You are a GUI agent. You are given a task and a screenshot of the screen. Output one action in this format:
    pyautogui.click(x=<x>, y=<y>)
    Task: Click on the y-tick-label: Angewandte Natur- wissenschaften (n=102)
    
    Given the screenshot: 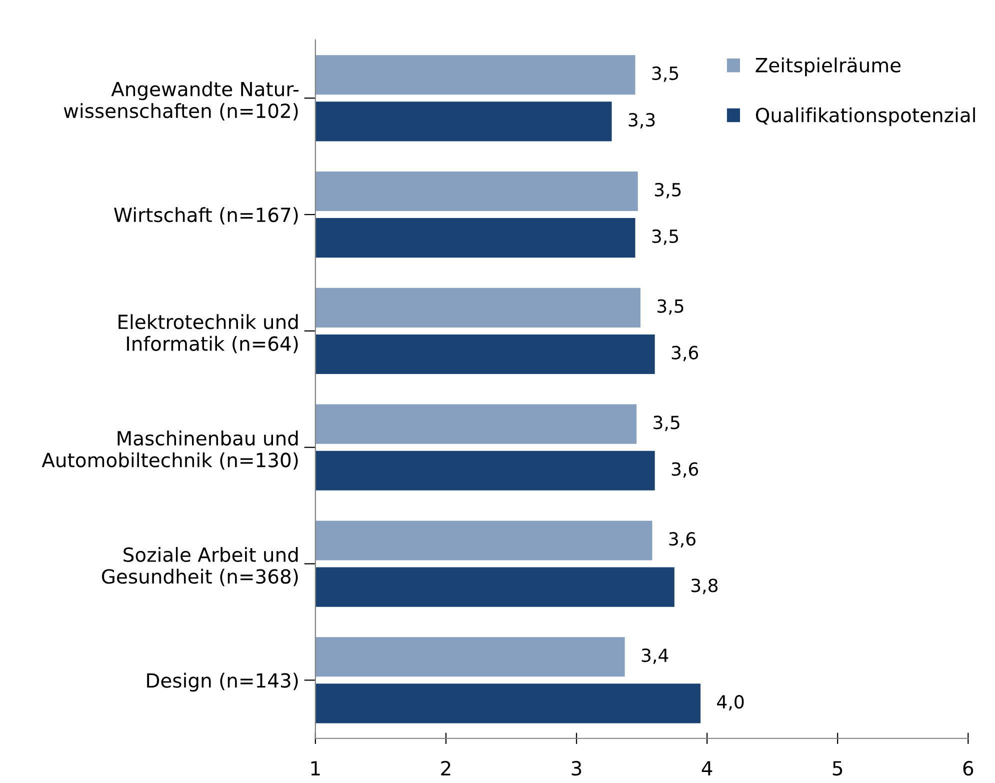 What is the action you would take?
    pyautogui.click(x=181, y=100)
    